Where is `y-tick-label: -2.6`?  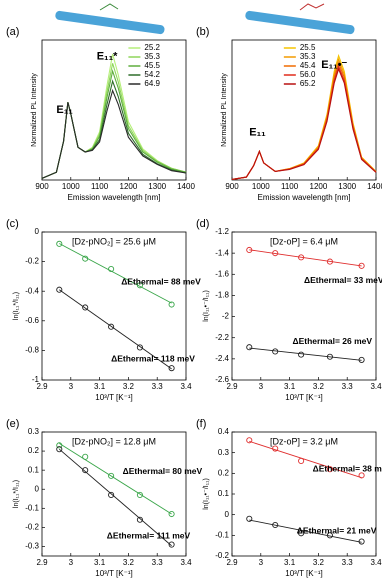
y-tick-label: -2.6 is located at coordinates (222, 379).